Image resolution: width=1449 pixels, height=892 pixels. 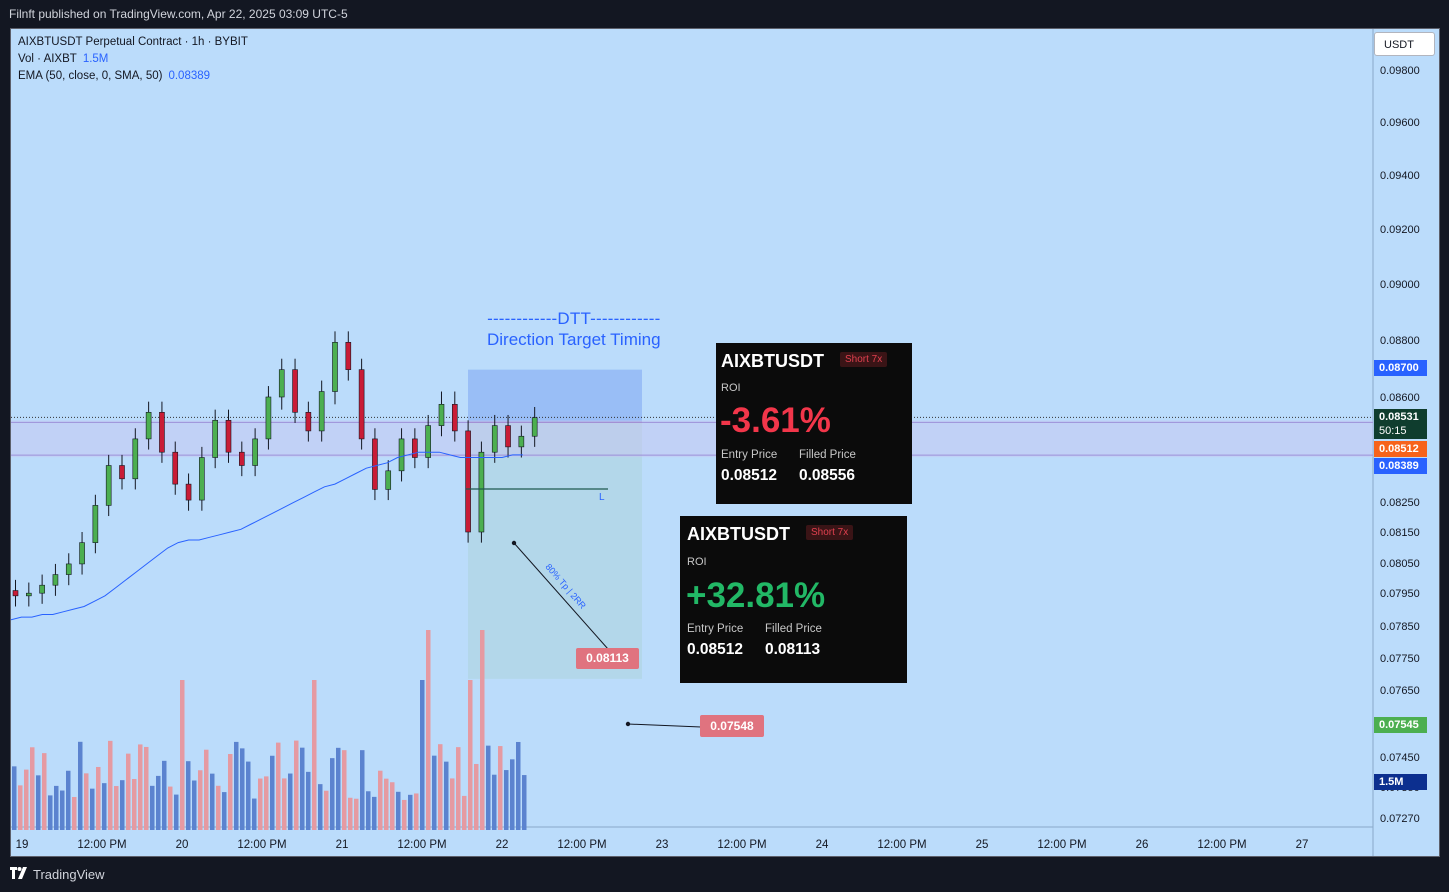 I want to click on card-symbol: AIXBTUSDT, so click(x=772, y=361).